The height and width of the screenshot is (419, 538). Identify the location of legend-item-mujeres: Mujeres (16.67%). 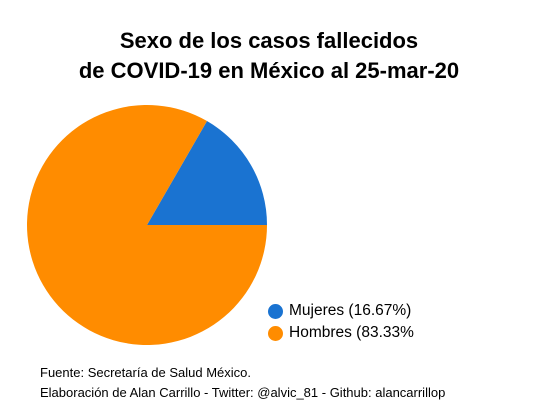
(341, 311).